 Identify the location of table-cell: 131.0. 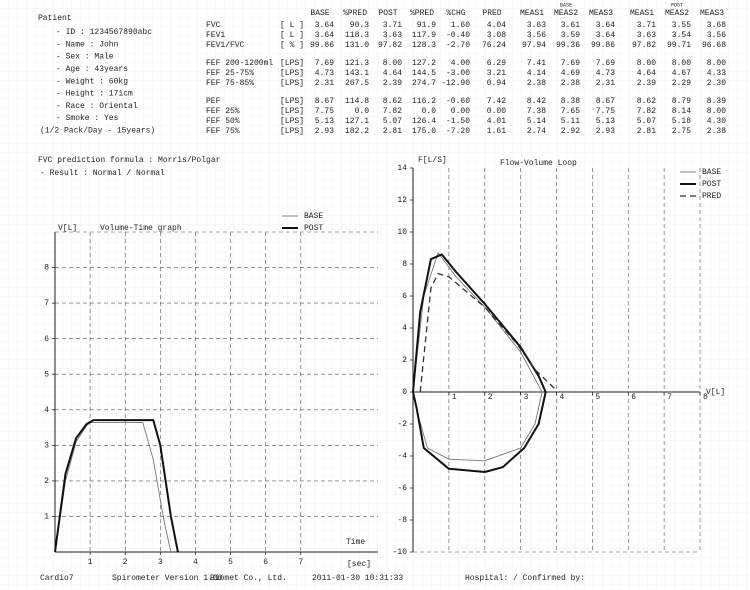
(357, 45).